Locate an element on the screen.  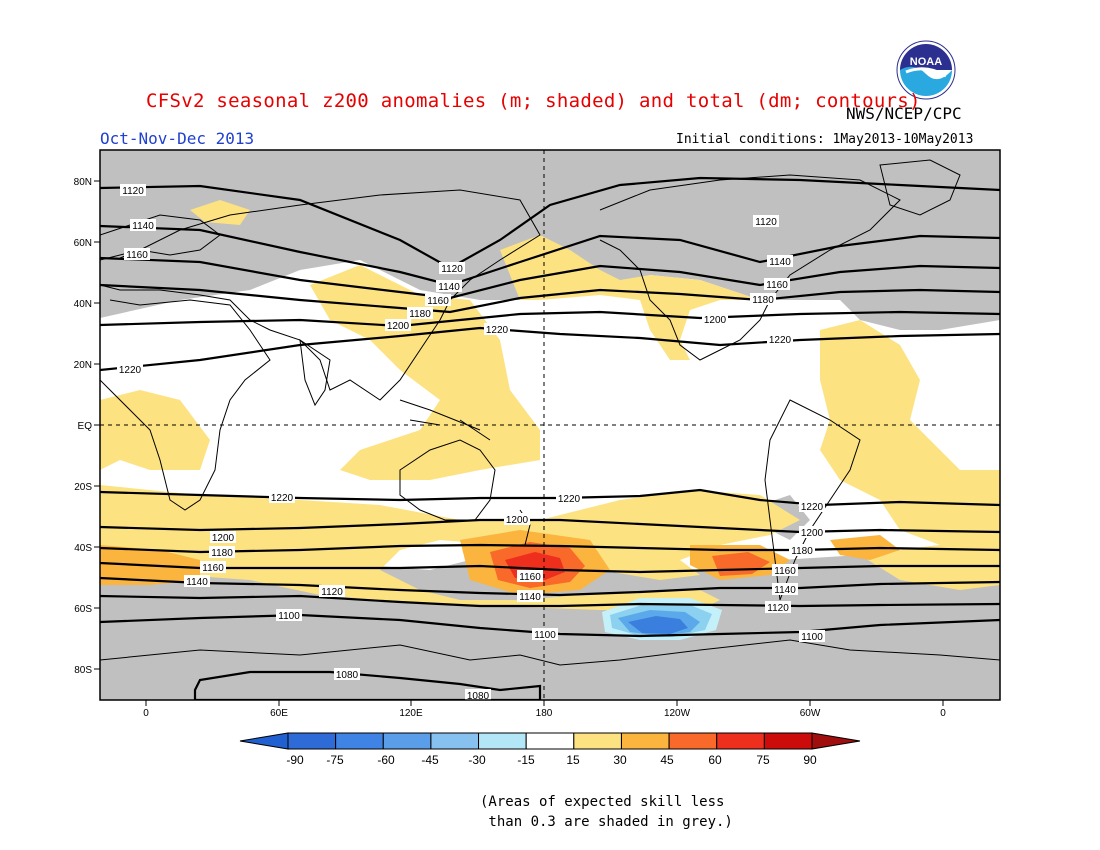
lon-tick: 60W is located at coordinates (810, 709).